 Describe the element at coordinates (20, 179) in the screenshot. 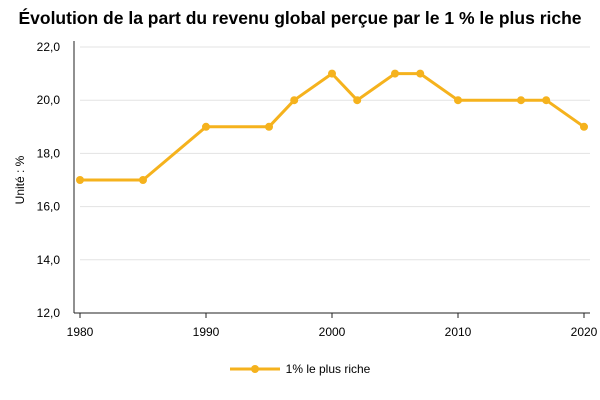

I see `y-axis-label: Unité : %` at that location.